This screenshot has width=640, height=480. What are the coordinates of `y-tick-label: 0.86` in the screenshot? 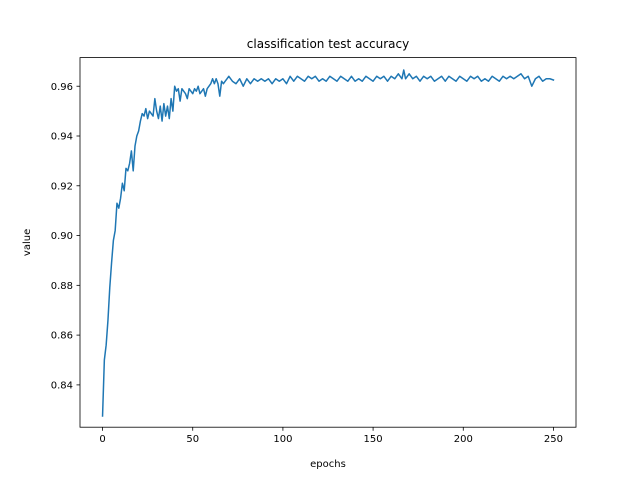 It's located at (62, 336).